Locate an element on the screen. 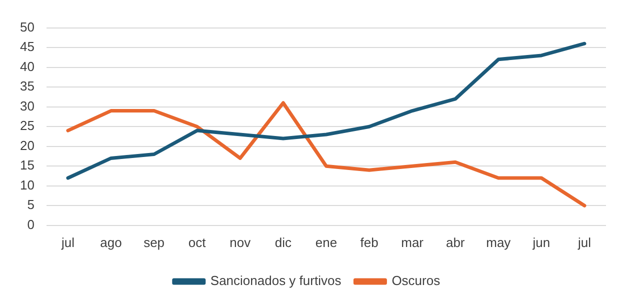 Image resolution: width=622 pixels, height=306 pixels. legend-label: Oscuros is located at coordinates (416, 280).